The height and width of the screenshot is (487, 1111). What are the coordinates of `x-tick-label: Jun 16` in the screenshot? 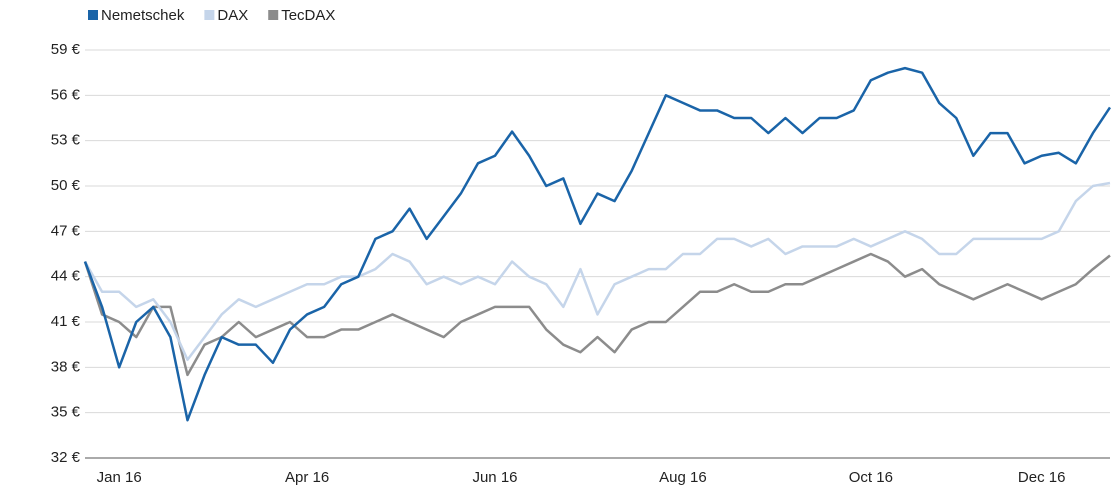 It's located at (494, 477).